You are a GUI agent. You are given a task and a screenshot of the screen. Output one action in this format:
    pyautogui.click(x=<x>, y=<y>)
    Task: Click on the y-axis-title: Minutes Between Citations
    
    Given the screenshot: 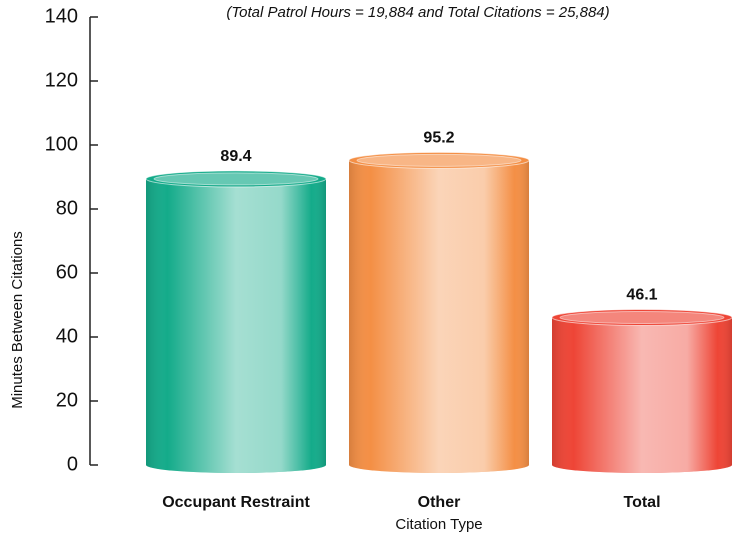 What is the action you would take?
    pyautogui.click(x=17, y=320)
    